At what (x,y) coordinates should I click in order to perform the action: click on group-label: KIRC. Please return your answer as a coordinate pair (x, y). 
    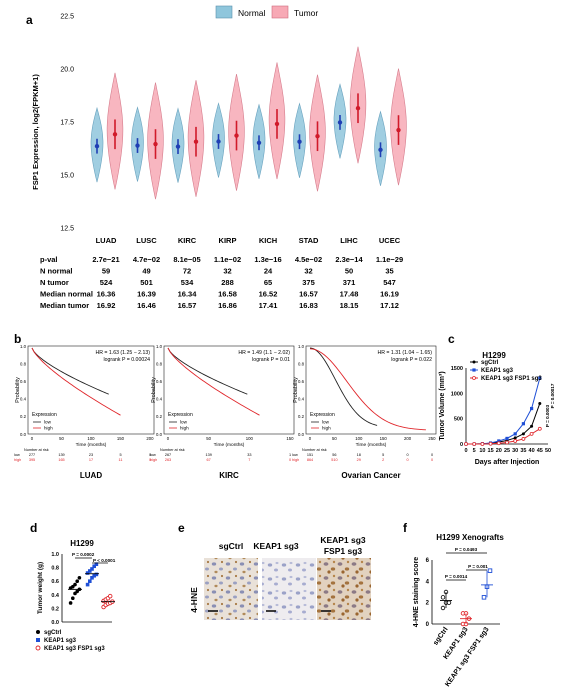
    Looking at the image, I should click on (187, 240).